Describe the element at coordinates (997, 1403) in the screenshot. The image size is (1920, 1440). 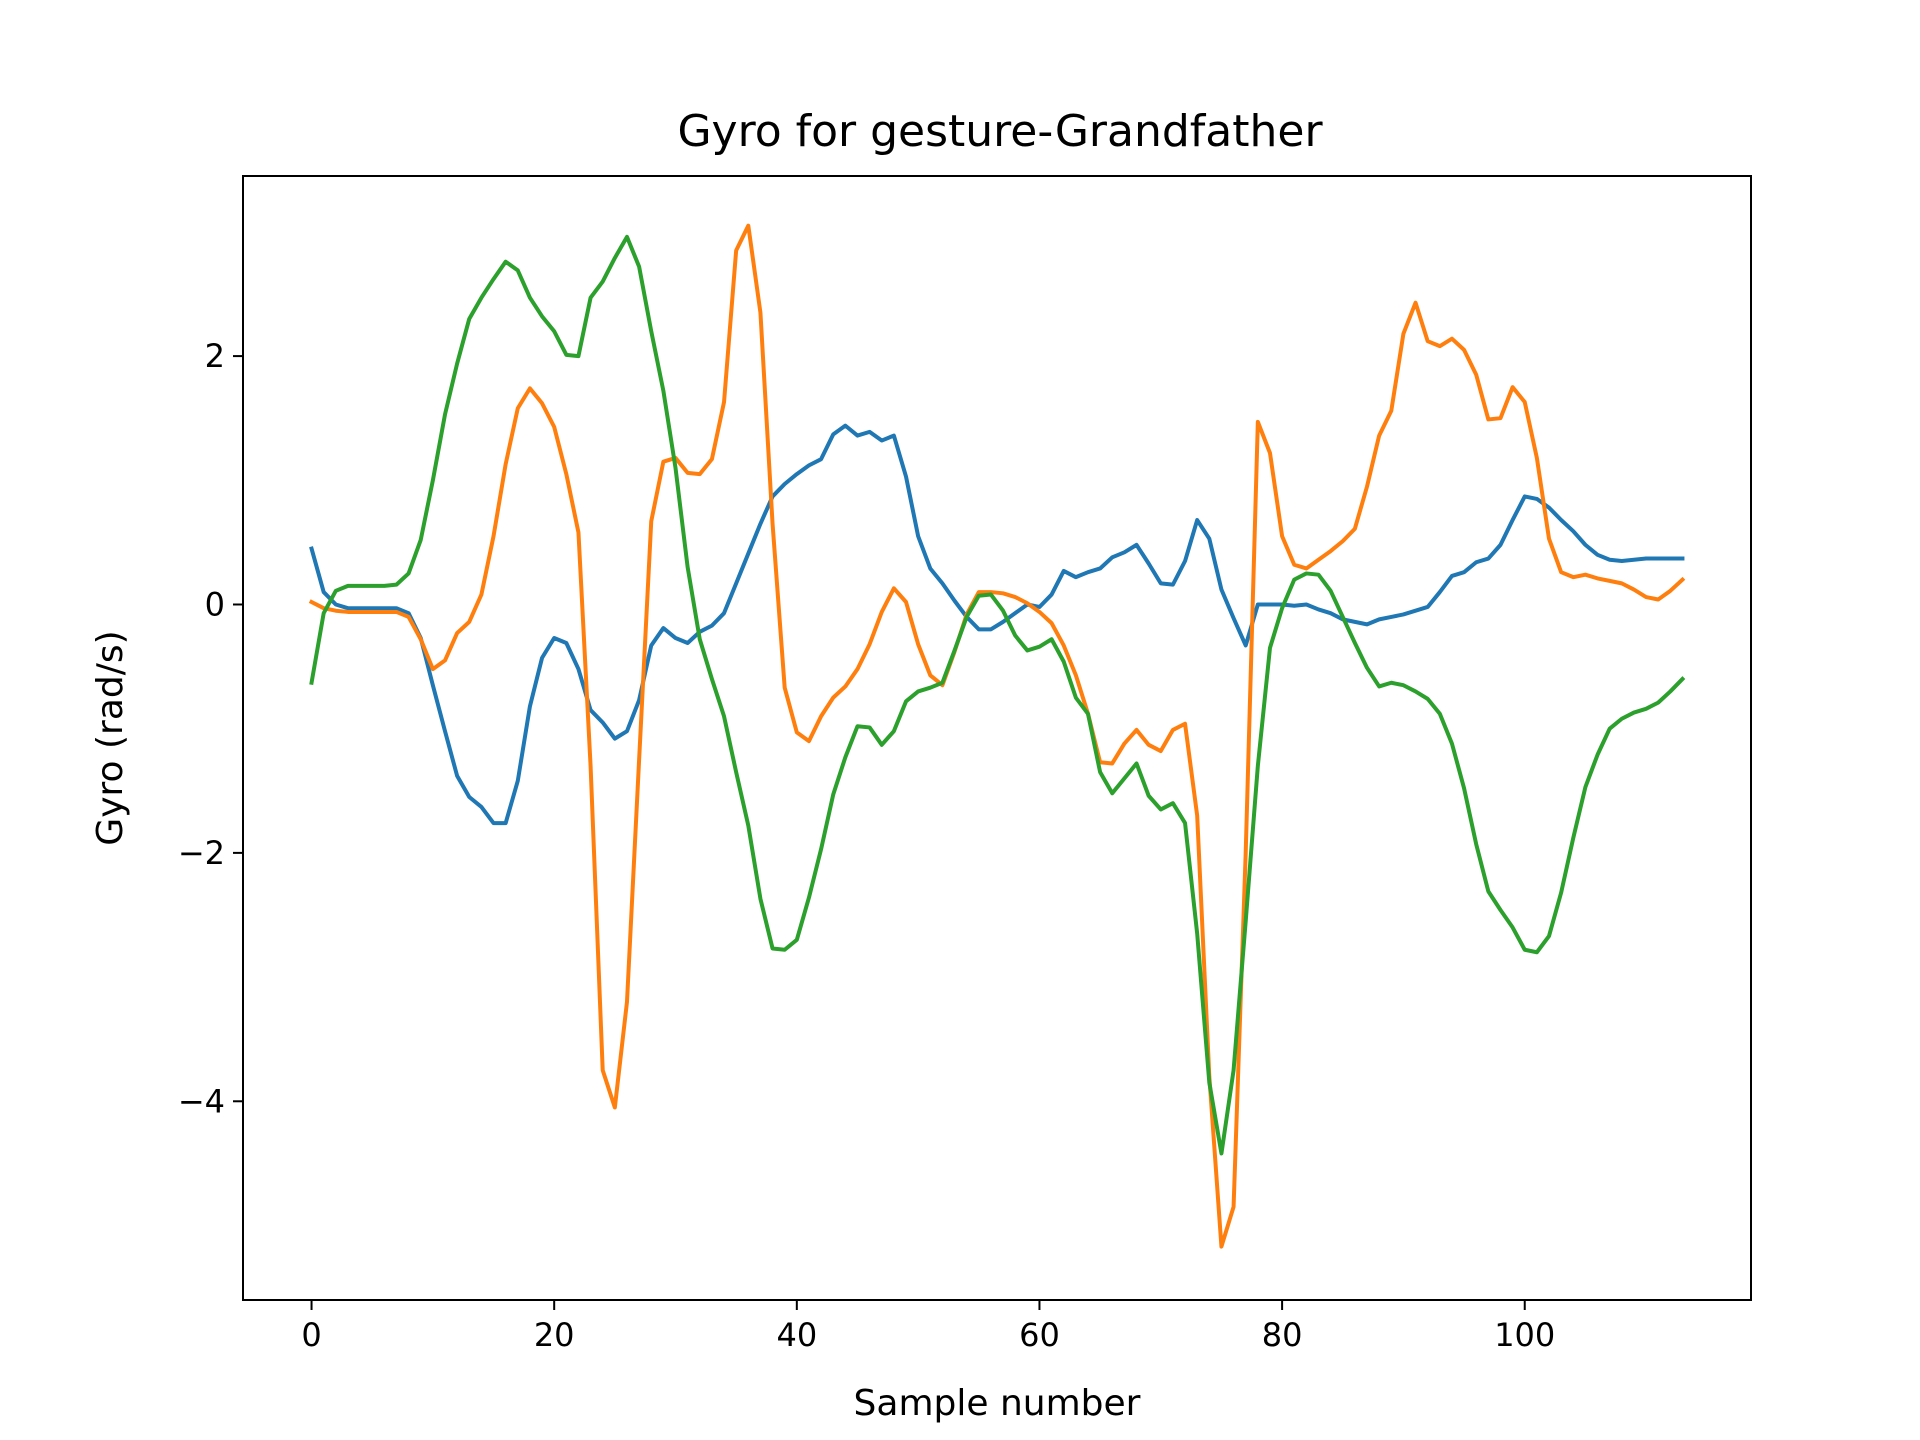
I see `x-axis-label: Sample number` at that location.